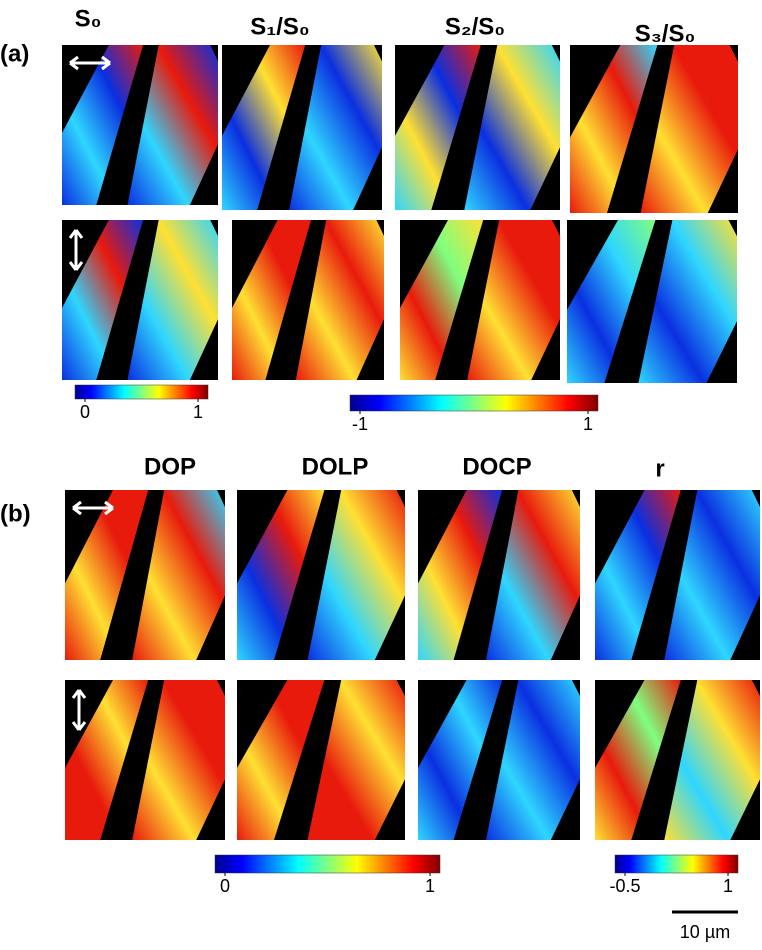 The height and width of the screenshot is (950, 762). I want to click on column-header: S₁/S₀, so click(279, 26).